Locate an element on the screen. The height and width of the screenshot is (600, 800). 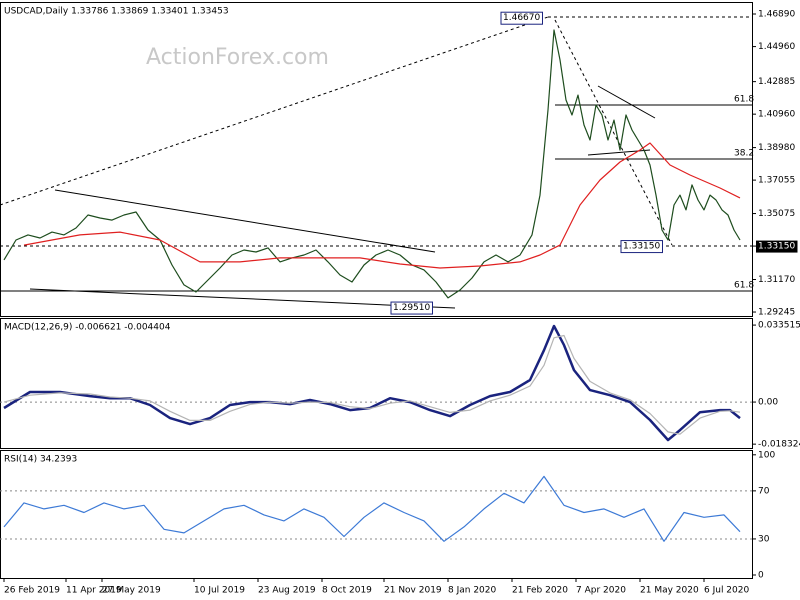
x-tick-label: 8 Oct 2019 is located at coordinates (347, 591).